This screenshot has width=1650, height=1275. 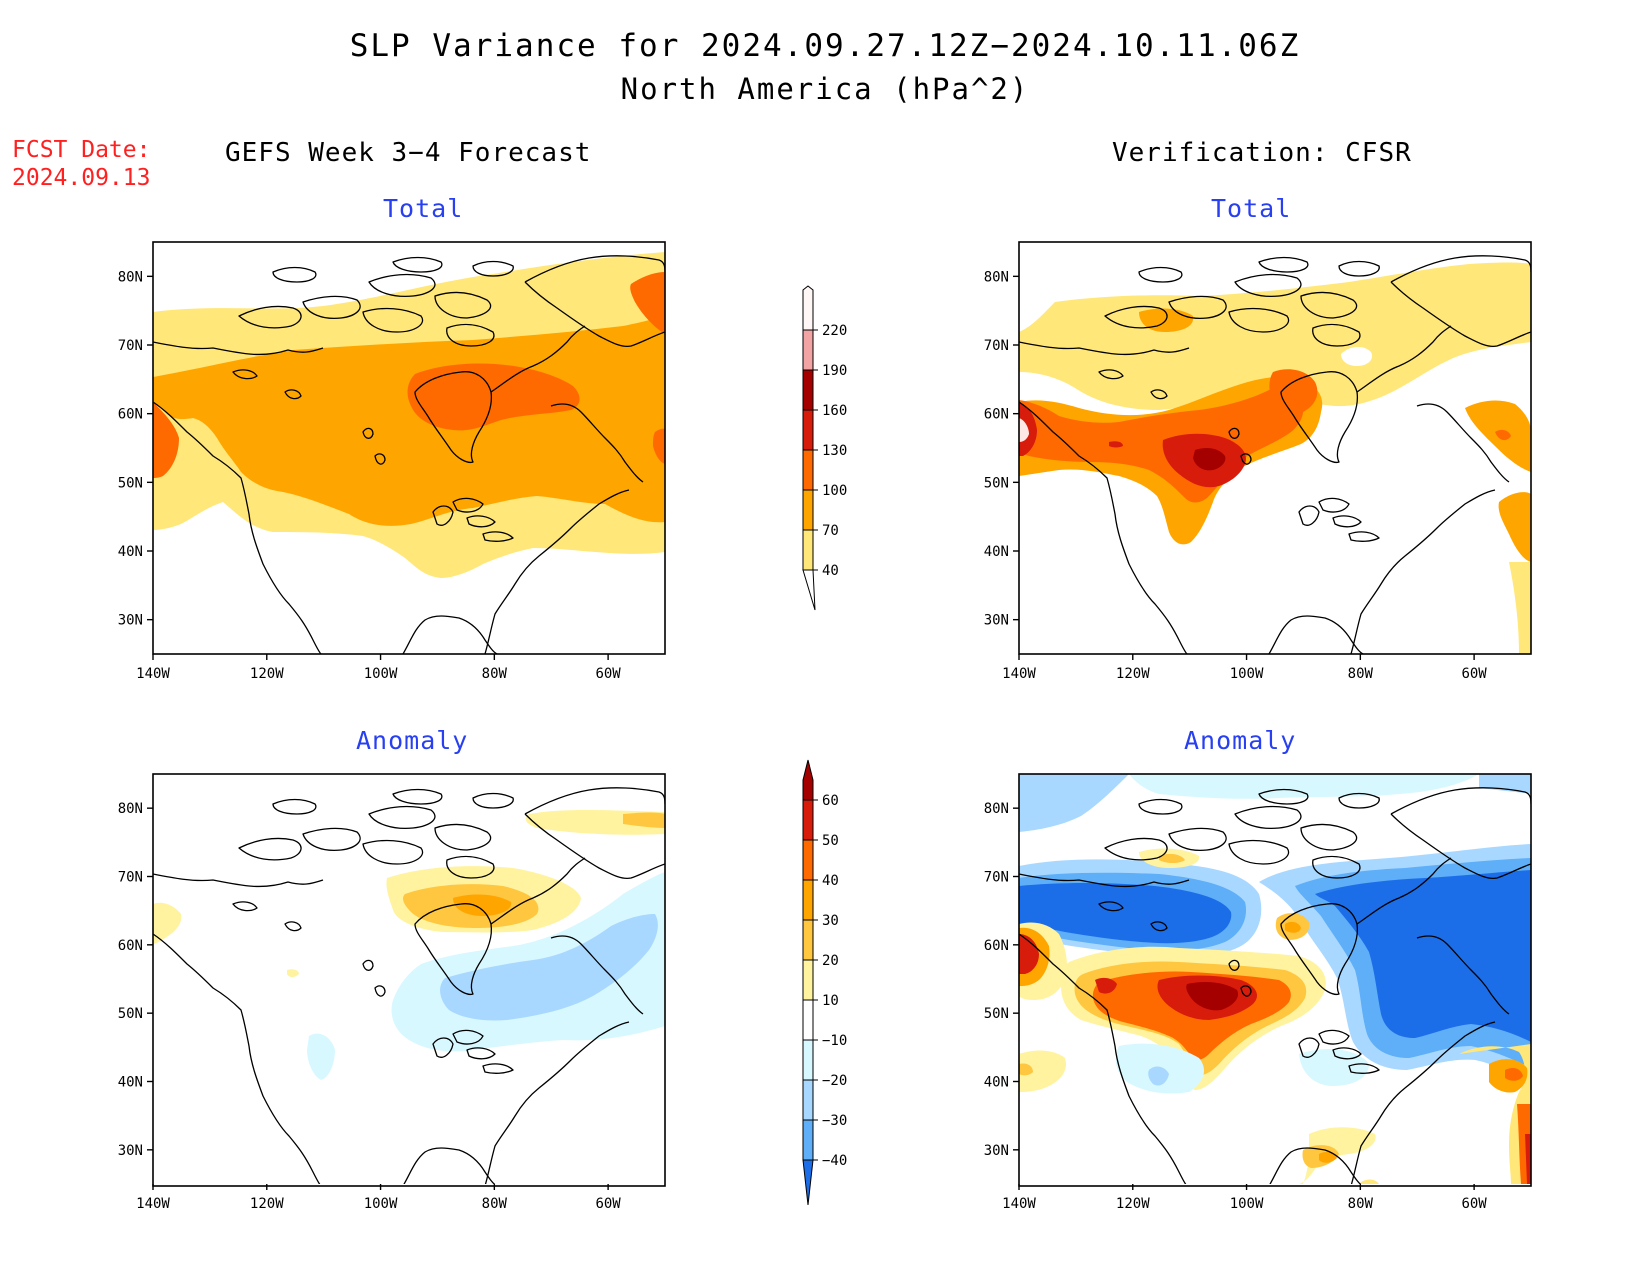 What do you see at coordinates (830, 961) in the screenshot?
I see `colorbar-label: 20` at bounding box center [830, 961].